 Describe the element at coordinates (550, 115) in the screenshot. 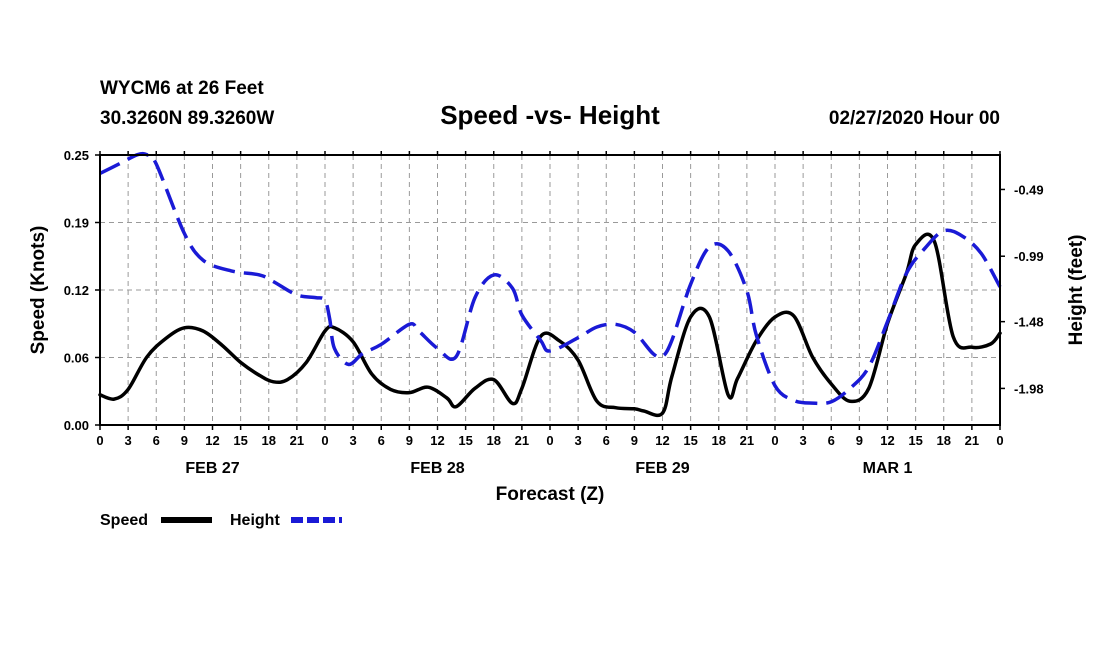

I see `chart-title: Speed -vs- Height` at that location.